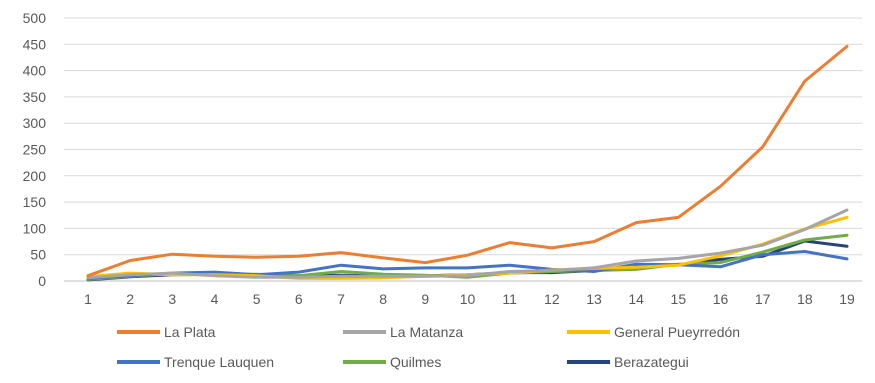 The image size is (875, 383). I want to click on legend-item-berazategui: Berazategui, so click(628, 362).